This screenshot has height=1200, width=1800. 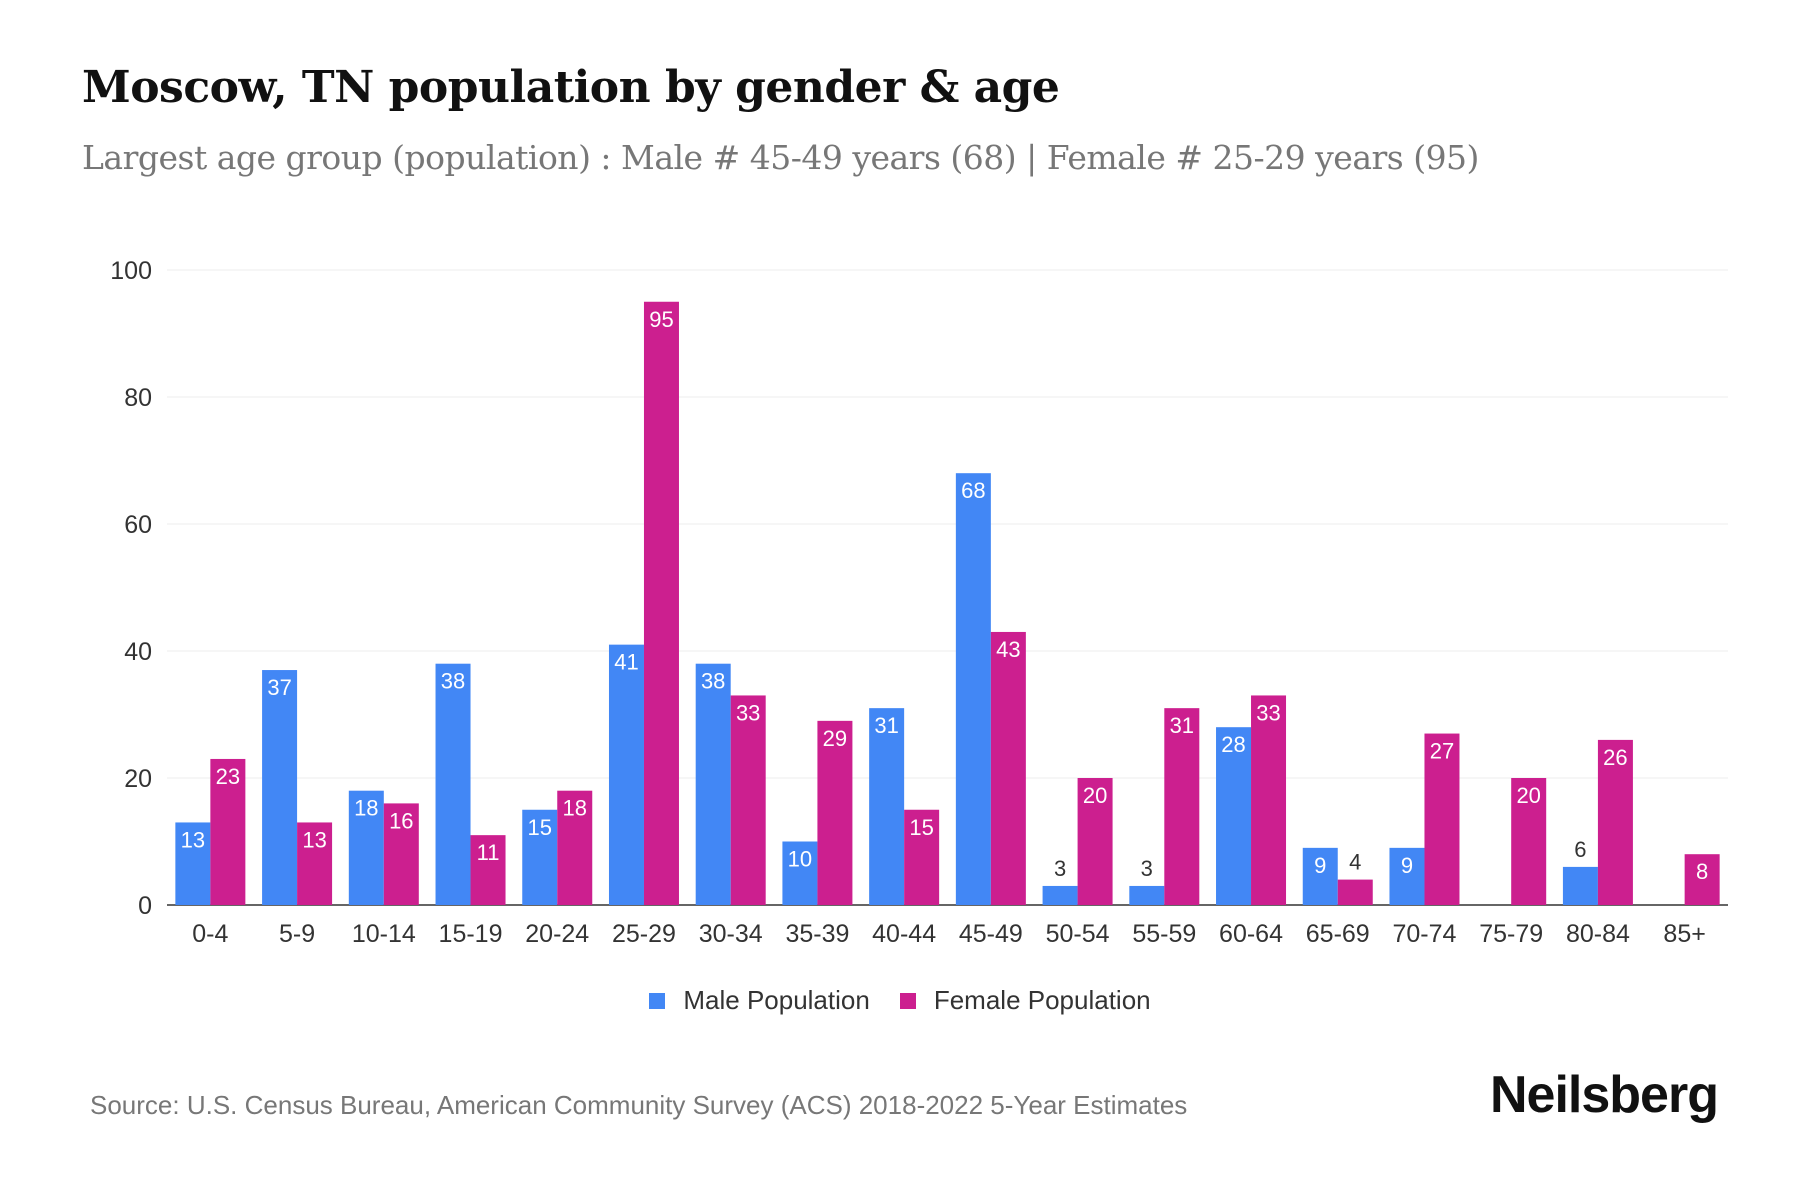 What do you see at coordinates (145, 906) in the screenshot?
I see `y-tick-label: 0` at bounding box center [145, 906].